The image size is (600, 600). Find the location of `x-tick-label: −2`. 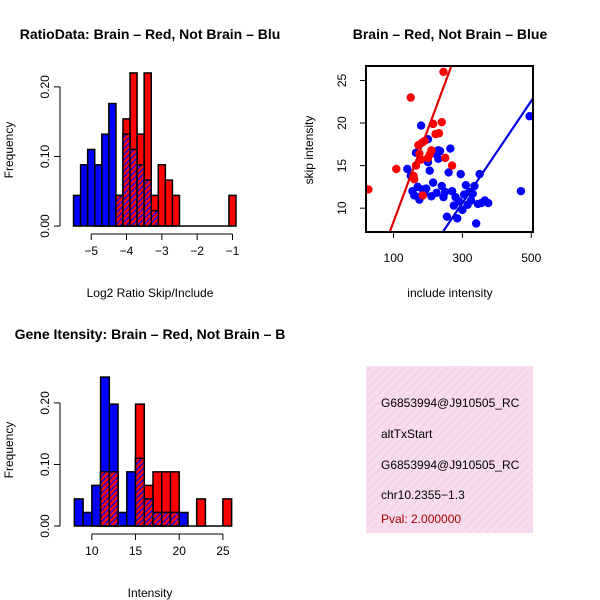

x-tick-label: −2 is located at coordinates (197, 251).